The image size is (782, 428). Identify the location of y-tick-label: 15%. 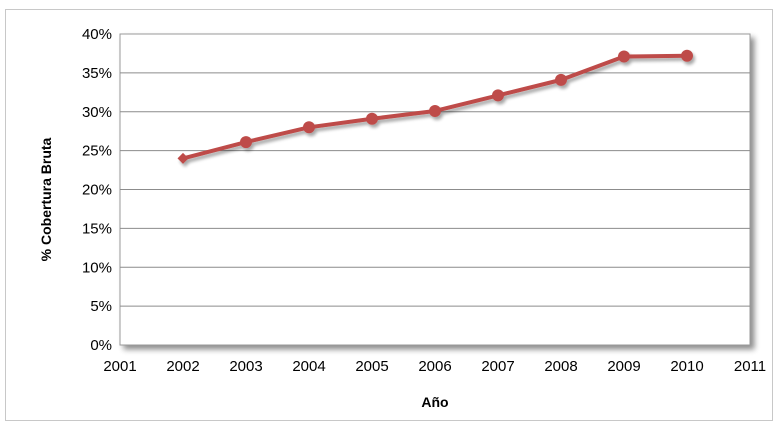
(97, 228).